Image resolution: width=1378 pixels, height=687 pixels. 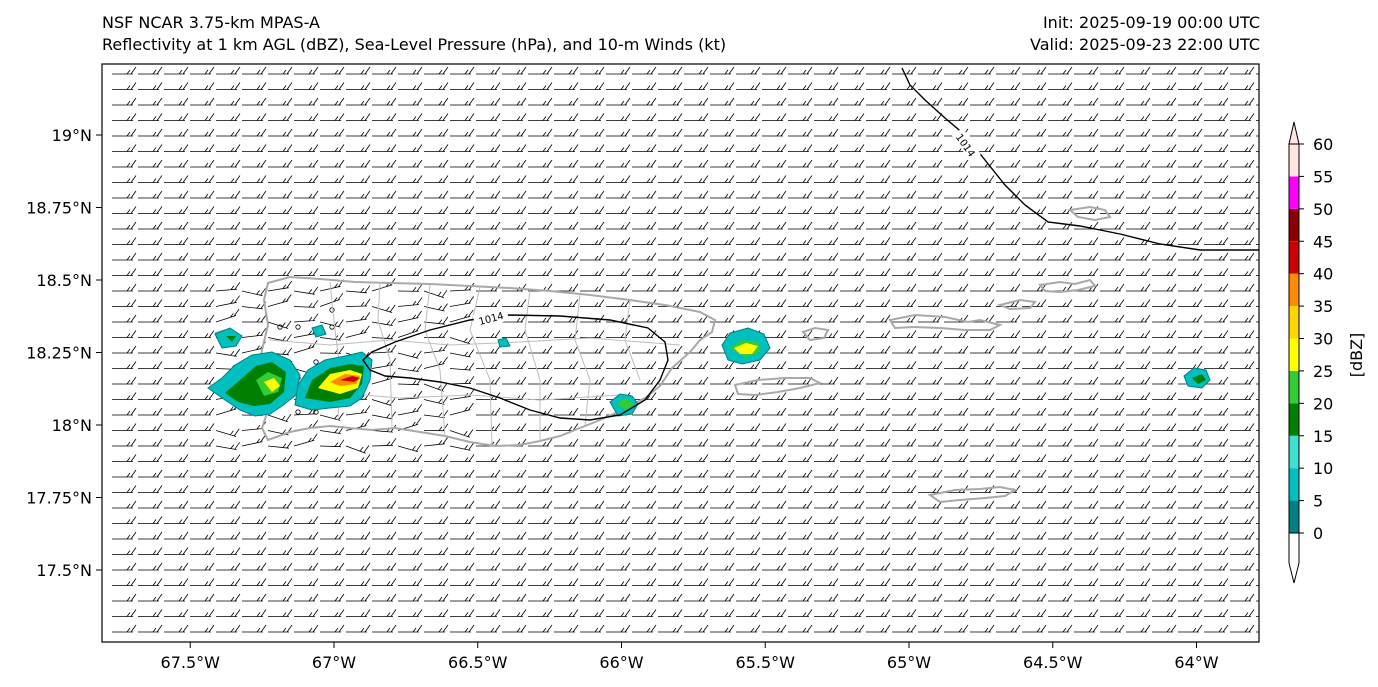 What do you see at coordinates (59, 208) in the screenshot?
I see `lat-tick-label-1: 18.75°N` at bounding box center [59, 208].